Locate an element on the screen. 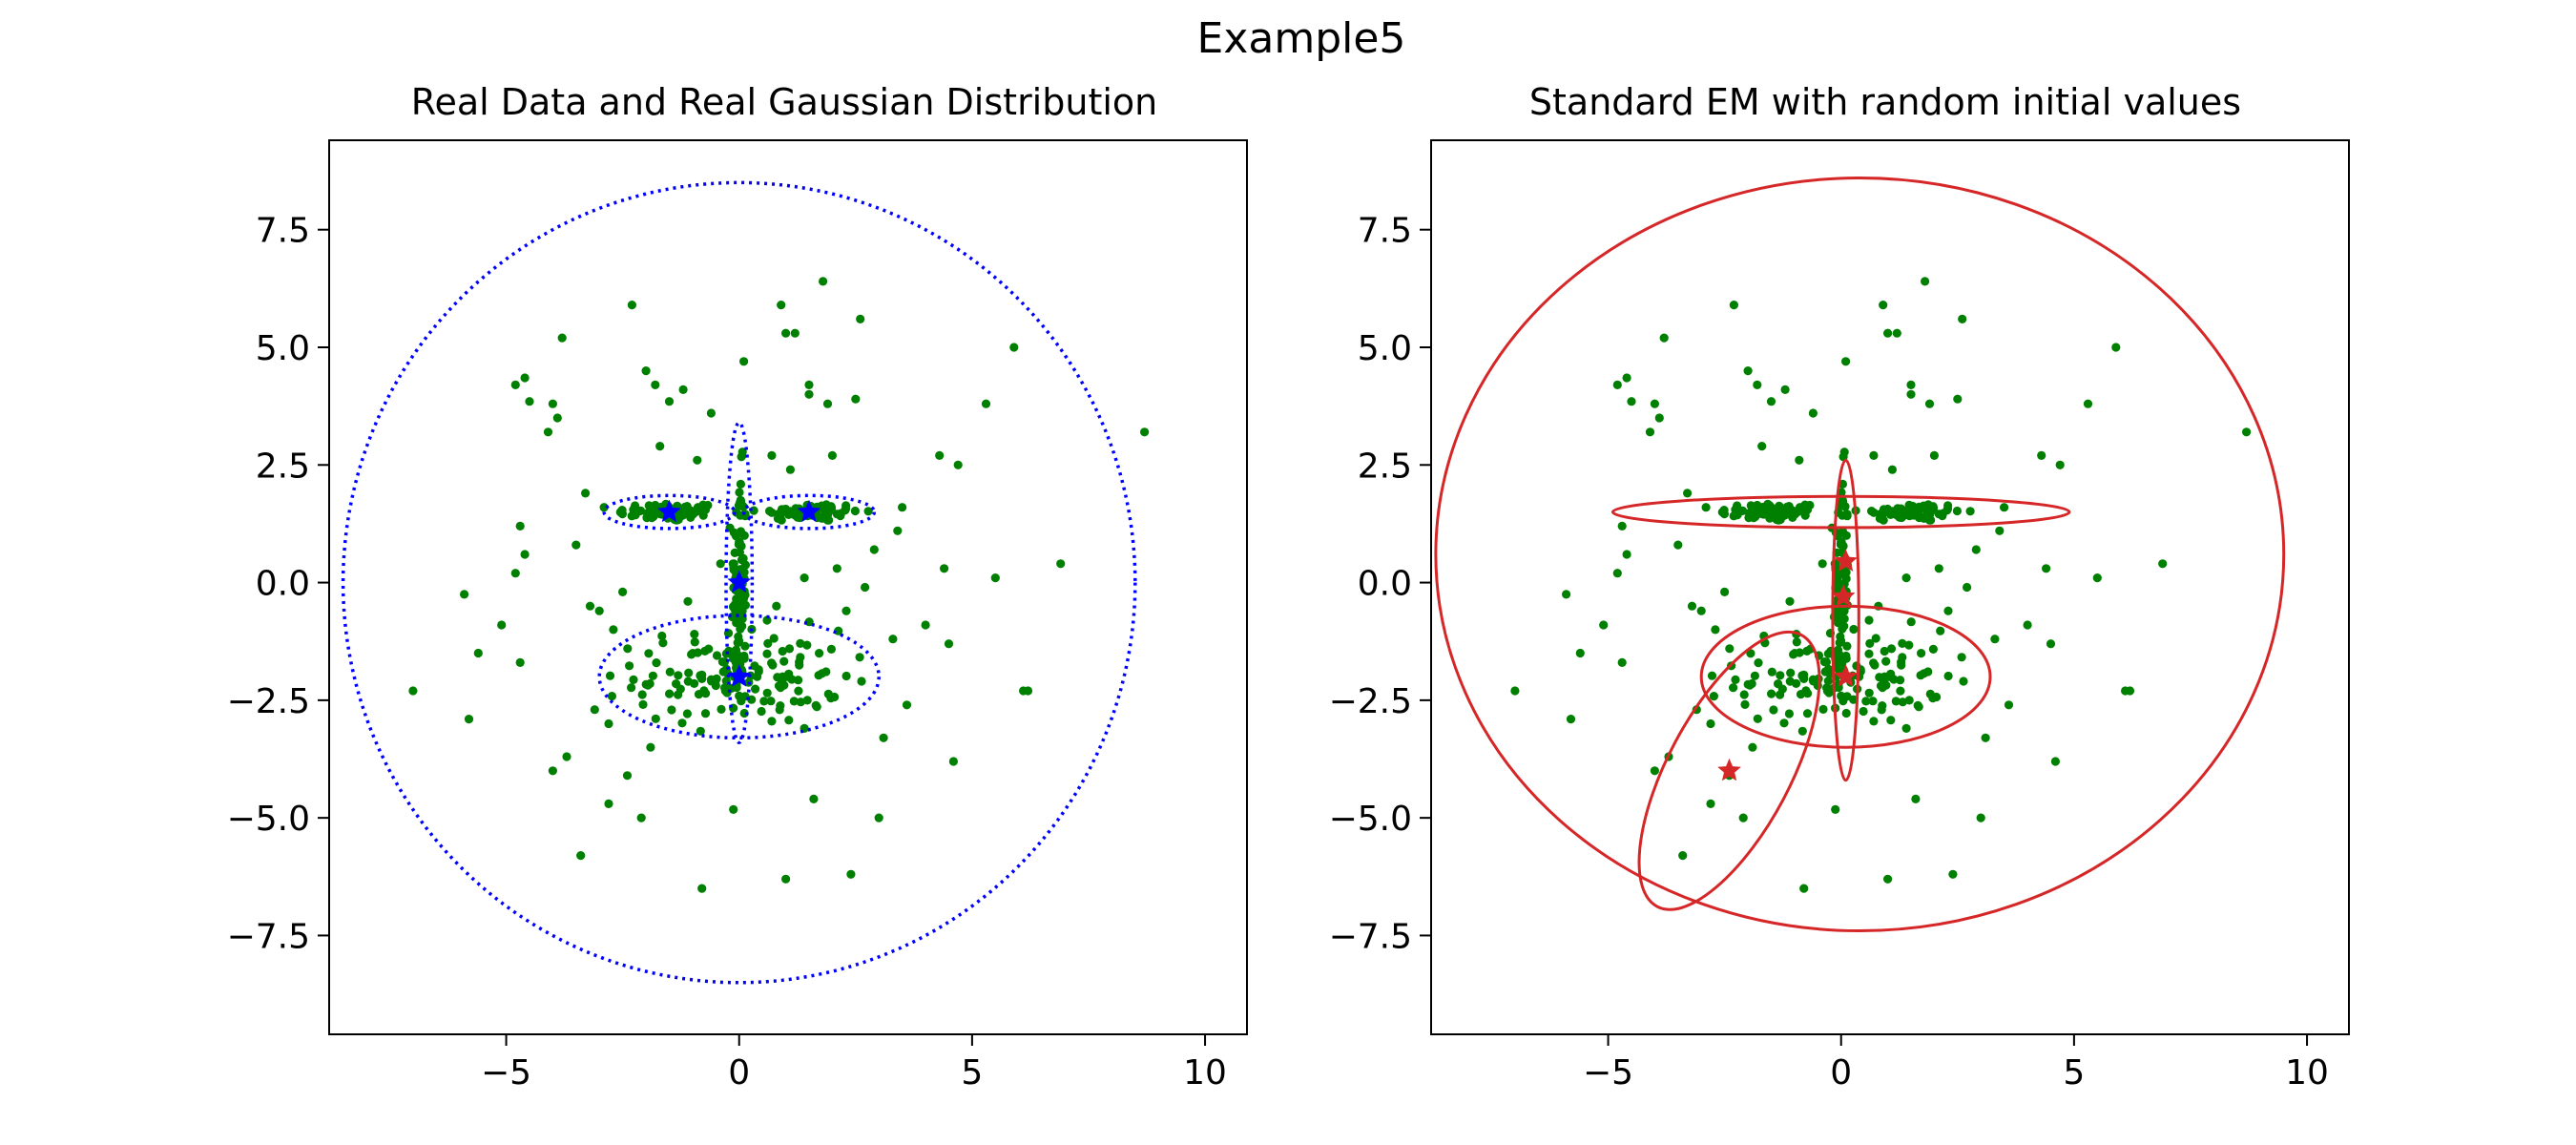 This screenshot has width=2576, height=1145. x-tick-label: −5 is located at coordinates (1608, 1073).